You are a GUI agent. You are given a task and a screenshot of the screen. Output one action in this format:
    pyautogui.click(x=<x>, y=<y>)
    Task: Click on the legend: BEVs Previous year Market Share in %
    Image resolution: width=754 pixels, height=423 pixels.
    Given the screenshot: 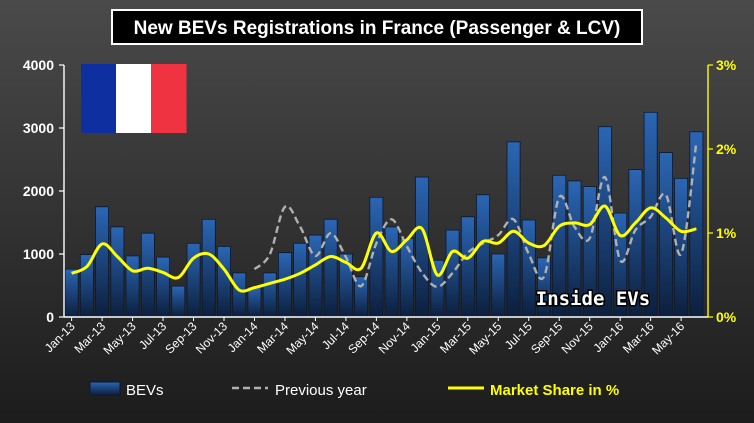 What is the action you would take?
    pyautogui.click(x=354, y=390)
    